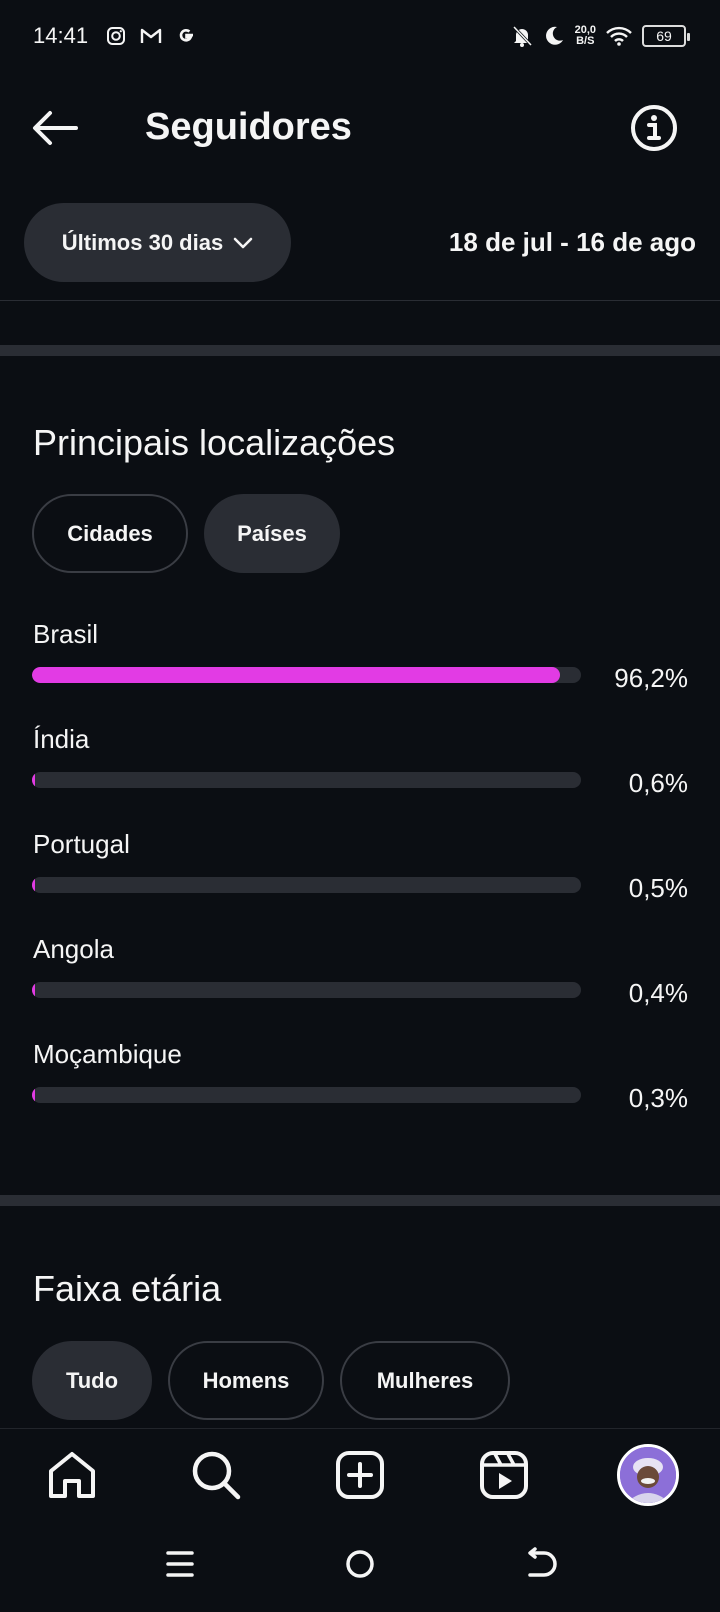  Describe the element at coordinates (651, 678) in the screenshot. I see `location-percent: 96,2%` at that location.